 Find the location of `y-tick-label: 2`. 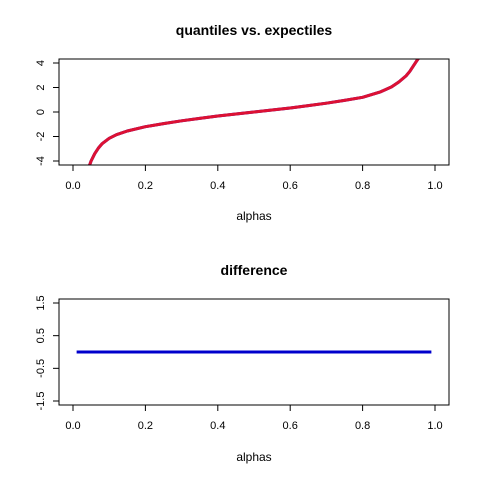

y-tick-label: 2 is located at coordinates (41, 87).